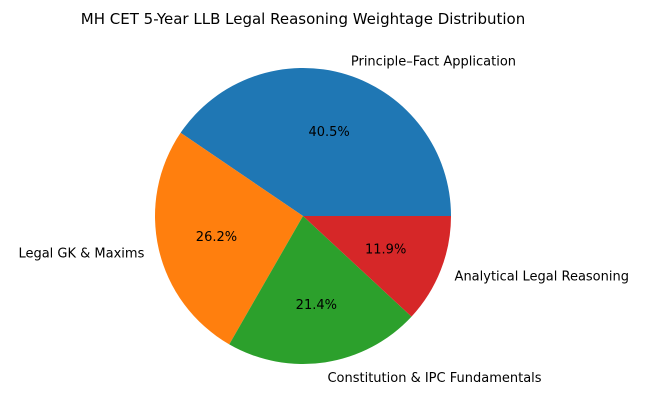 Image resolution: width=650 pixels, height=411 pixels. Describe the element at coordinates (81, 254) in the screenshot. I see `slice-label-1: Legal GK & Maxims` at that location.